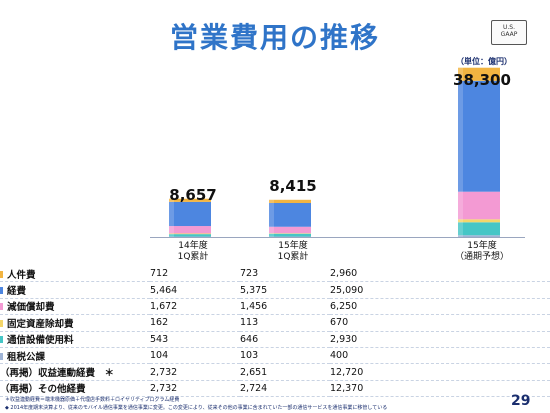 The width and height of the screenshot is (550, 413). What do you see at coordinates (293, 186) in the screenshot?
I see `bar-total-label: 8,415` at bounding box center [293, 186].